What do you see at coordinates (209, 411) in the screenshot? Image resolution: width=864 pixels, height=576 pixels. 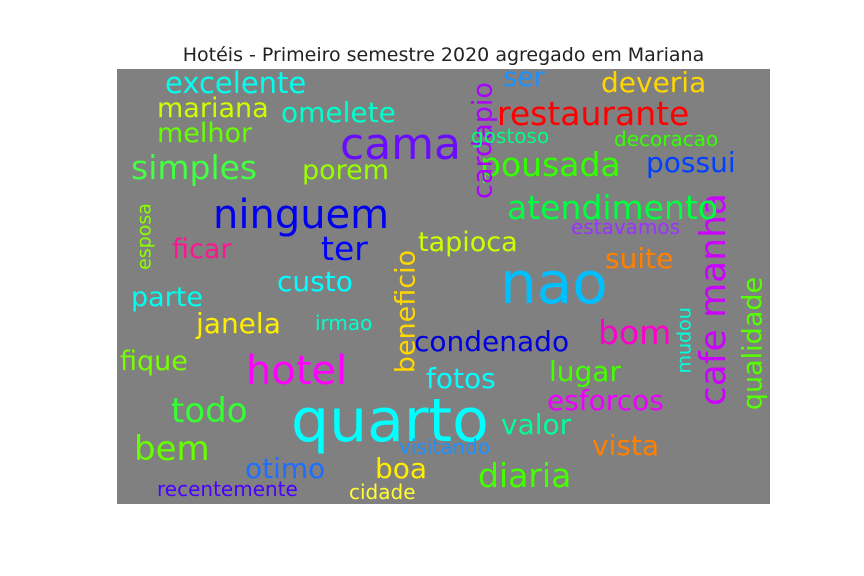 I see `word-todo: todo` at bounding box center [209, 411].